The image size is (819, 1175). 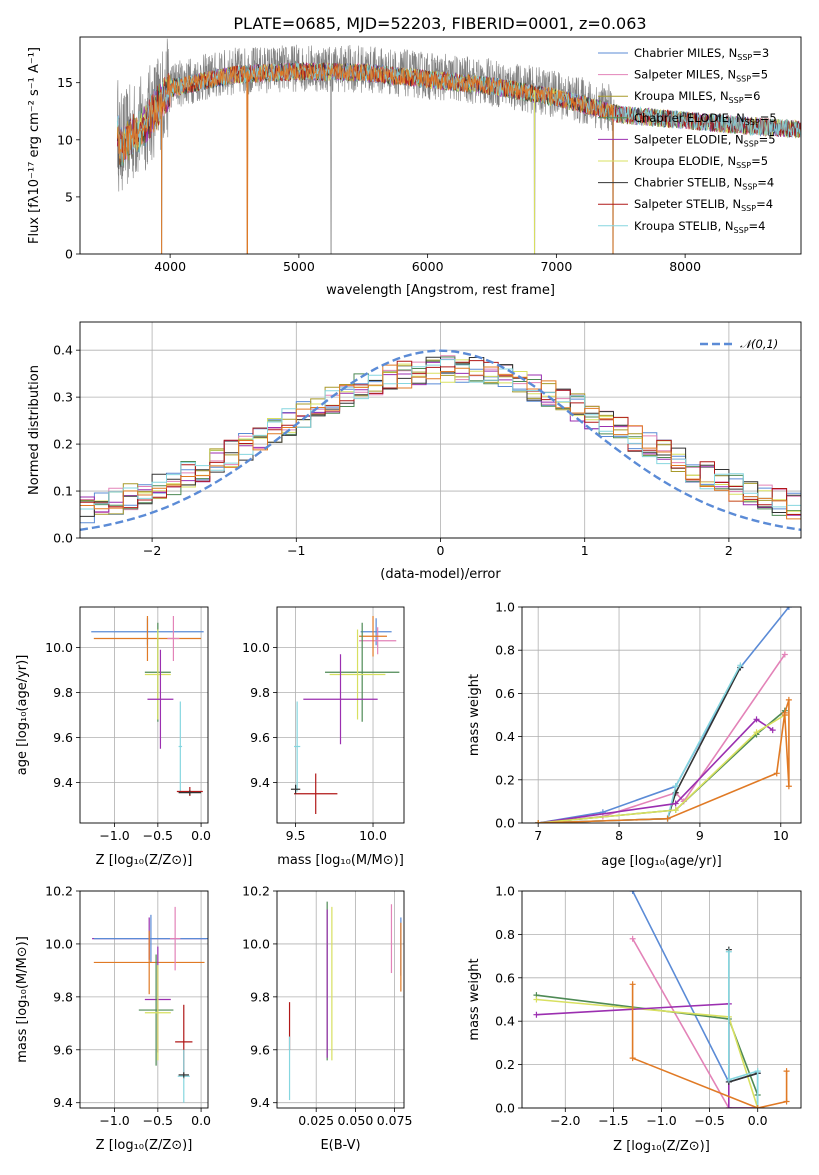 I want to click on y-tick-label: 1.0, so click(x=505, y=891).